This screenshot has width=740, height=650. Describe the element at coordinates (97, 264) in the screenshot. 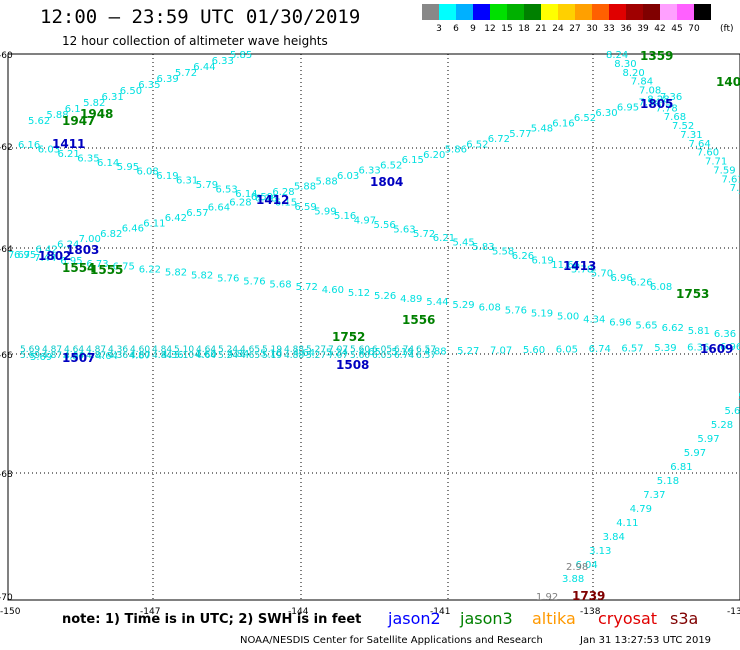

I see `swh-value-label: 6.73` at that location.